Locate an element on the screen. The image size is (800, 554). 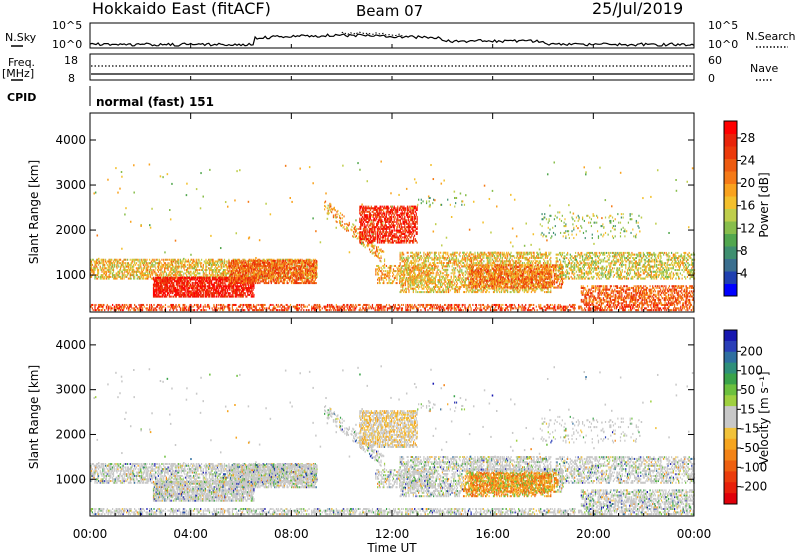
date-label: 25/Jul/2019 is located at coordinates (637, 9).